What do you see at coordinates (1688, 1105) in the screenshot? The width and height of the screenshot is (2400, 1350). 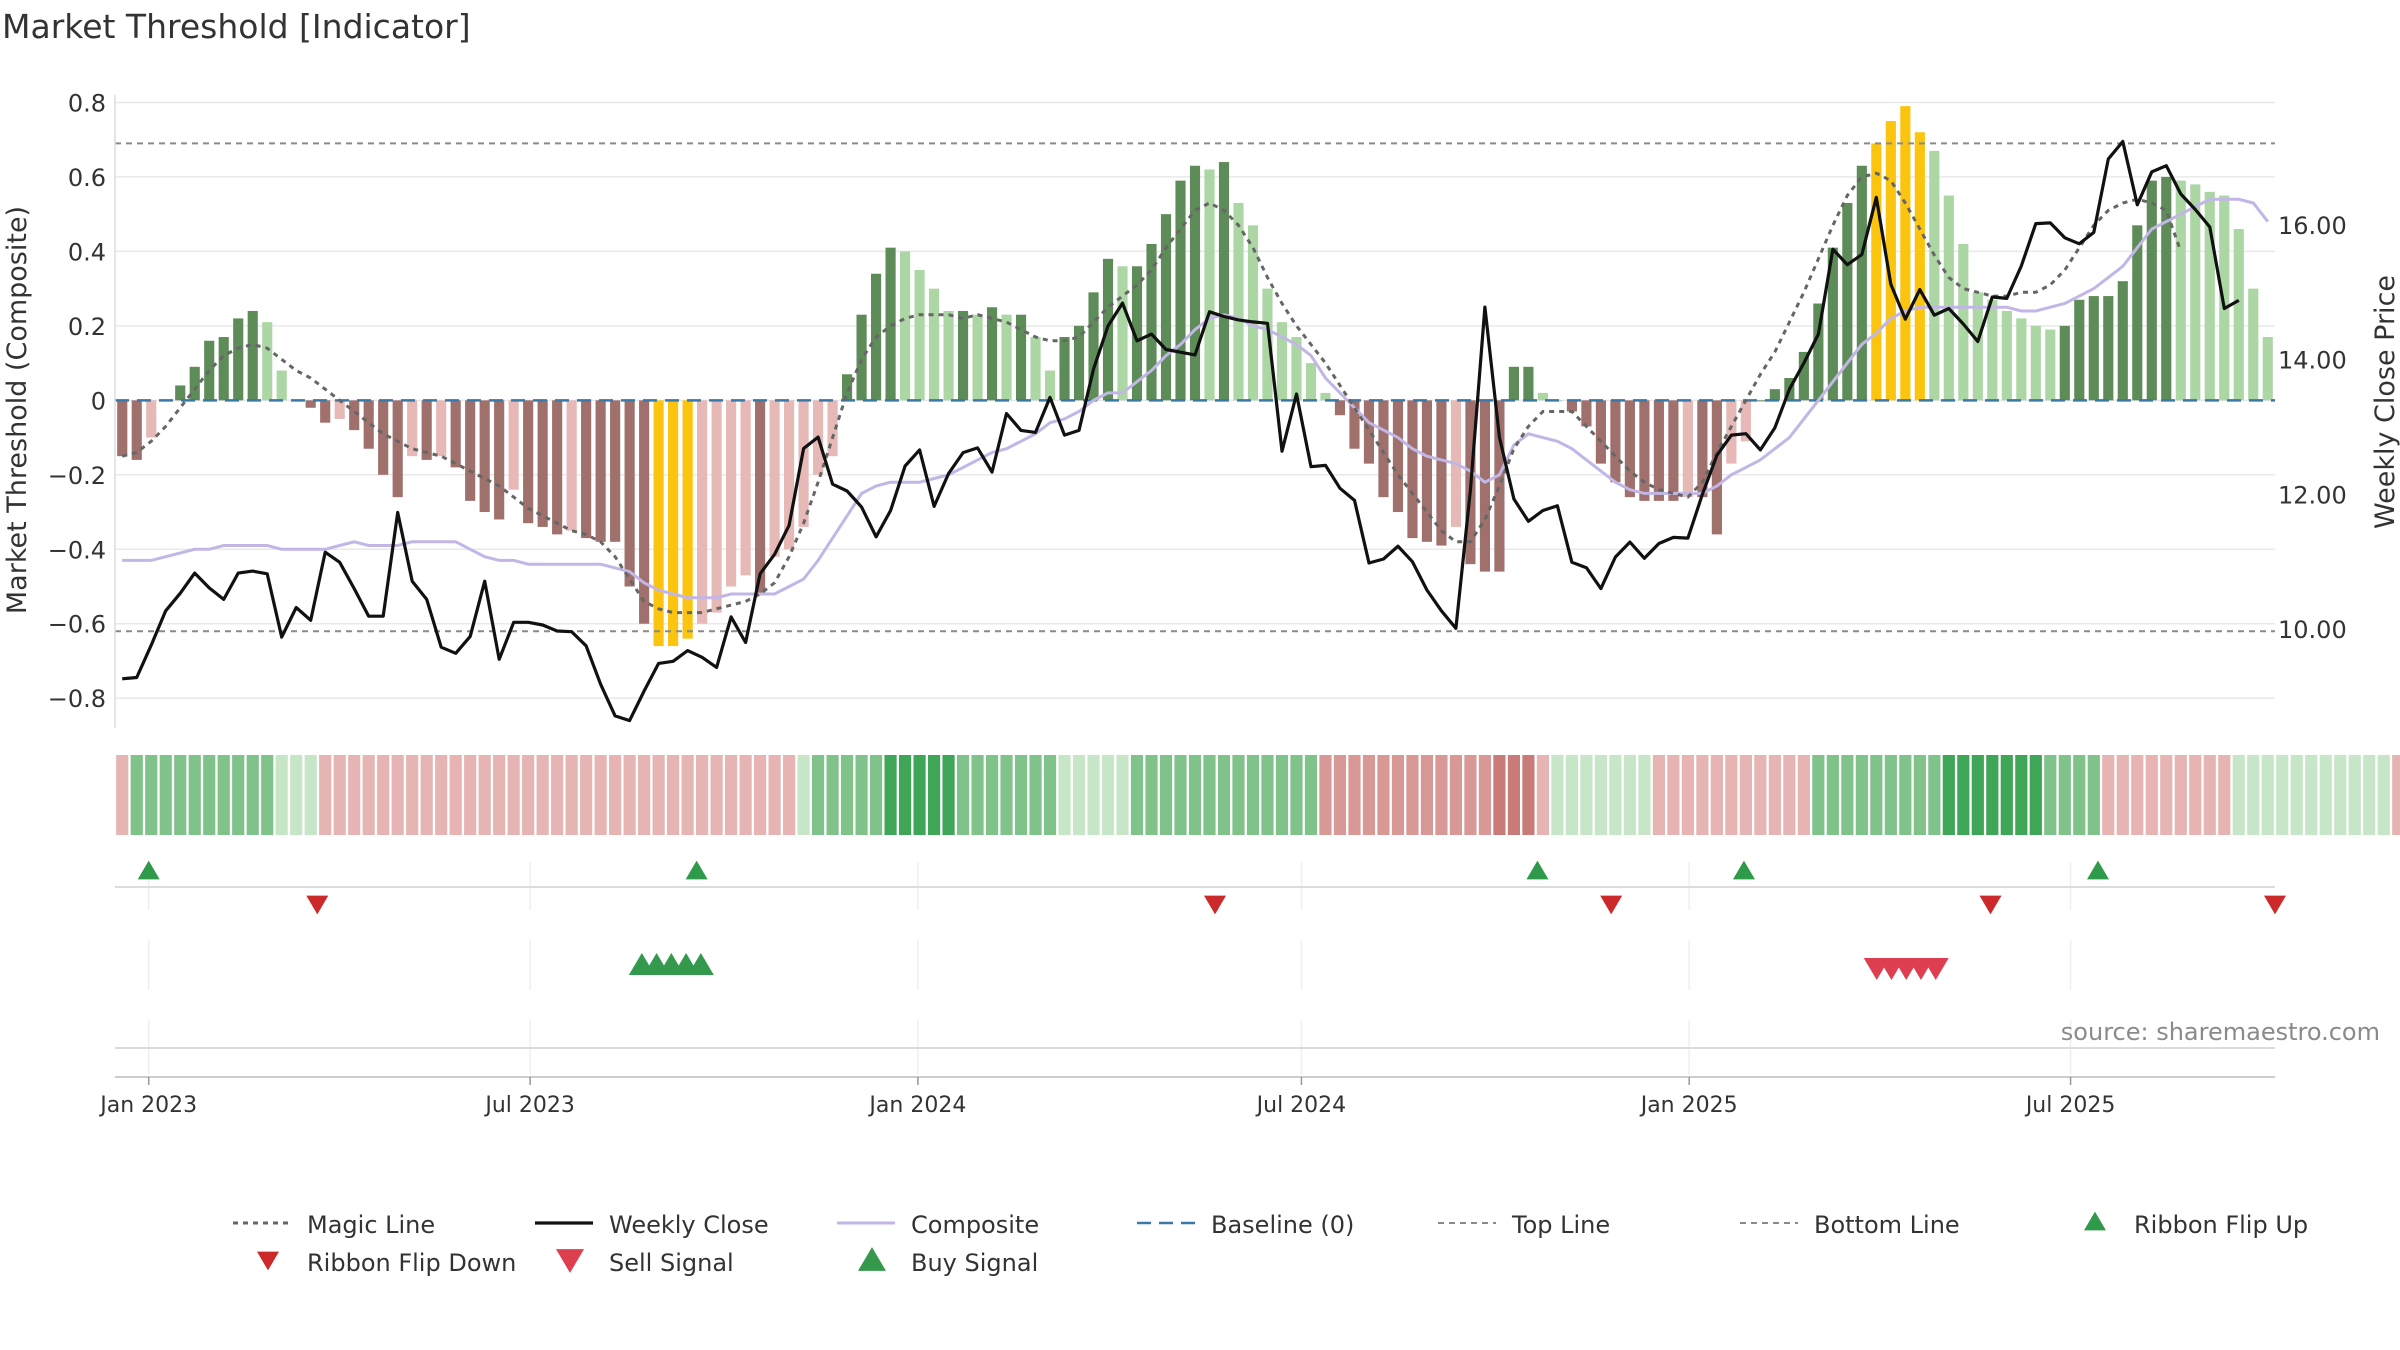 I see `x-tick-label: Jan 2025` at bounding box center [1688, 1105].